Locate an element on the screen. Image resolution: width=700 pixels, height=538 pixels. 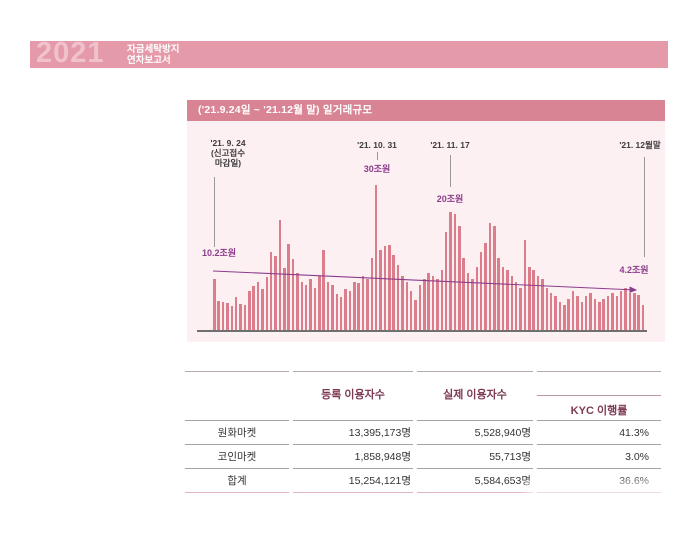
annotation-peak2-value: 20조원 is located at coordinates (450, 199).